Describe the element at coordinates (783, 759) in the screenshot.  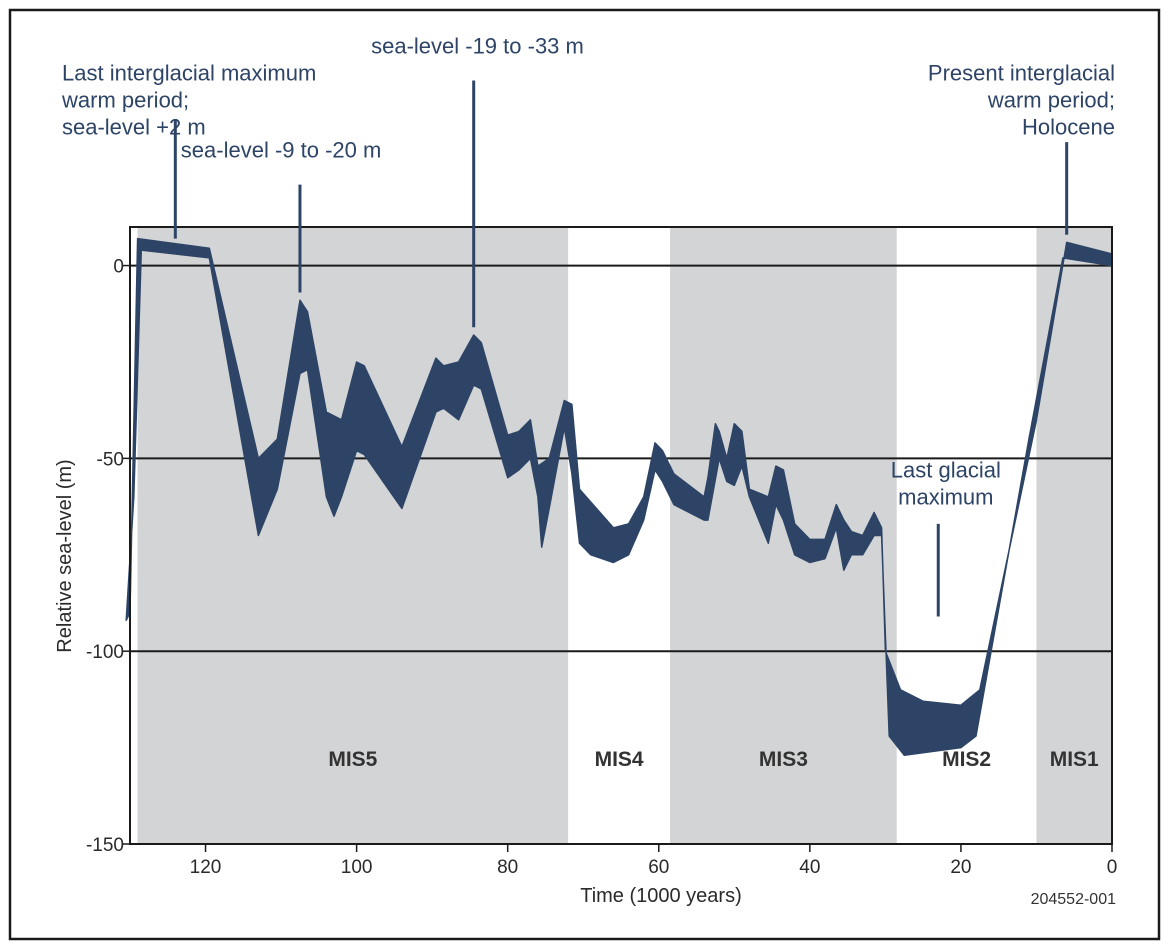
I see `stage-label-mis3: MIS3` at that location.